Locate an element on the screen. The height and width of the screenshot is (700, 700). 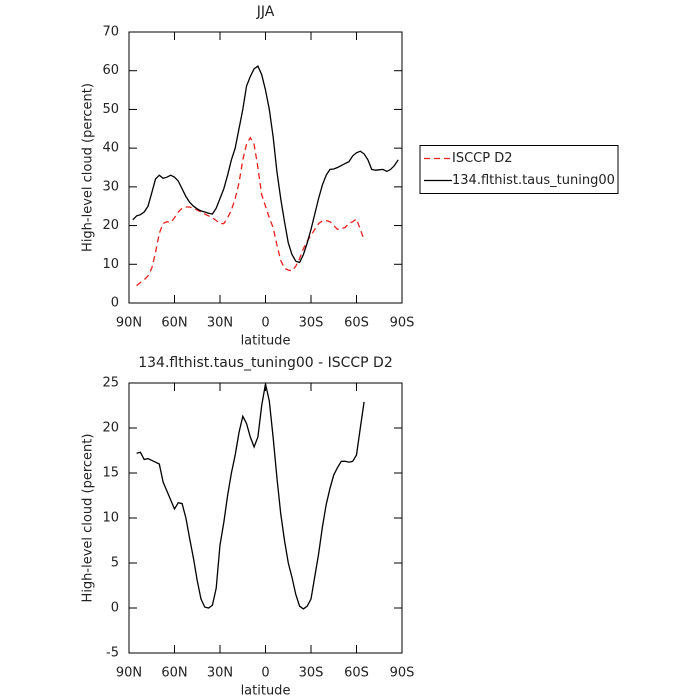
y-tick-label: 70 is located at coordinates (110, 32).